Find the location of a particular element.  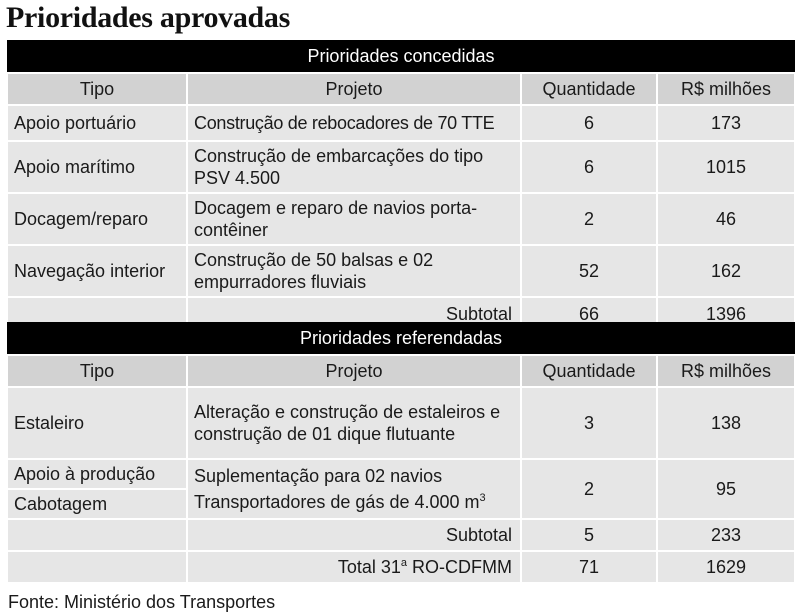

cell-valor: 1015 is located at coordinates (726, 167).